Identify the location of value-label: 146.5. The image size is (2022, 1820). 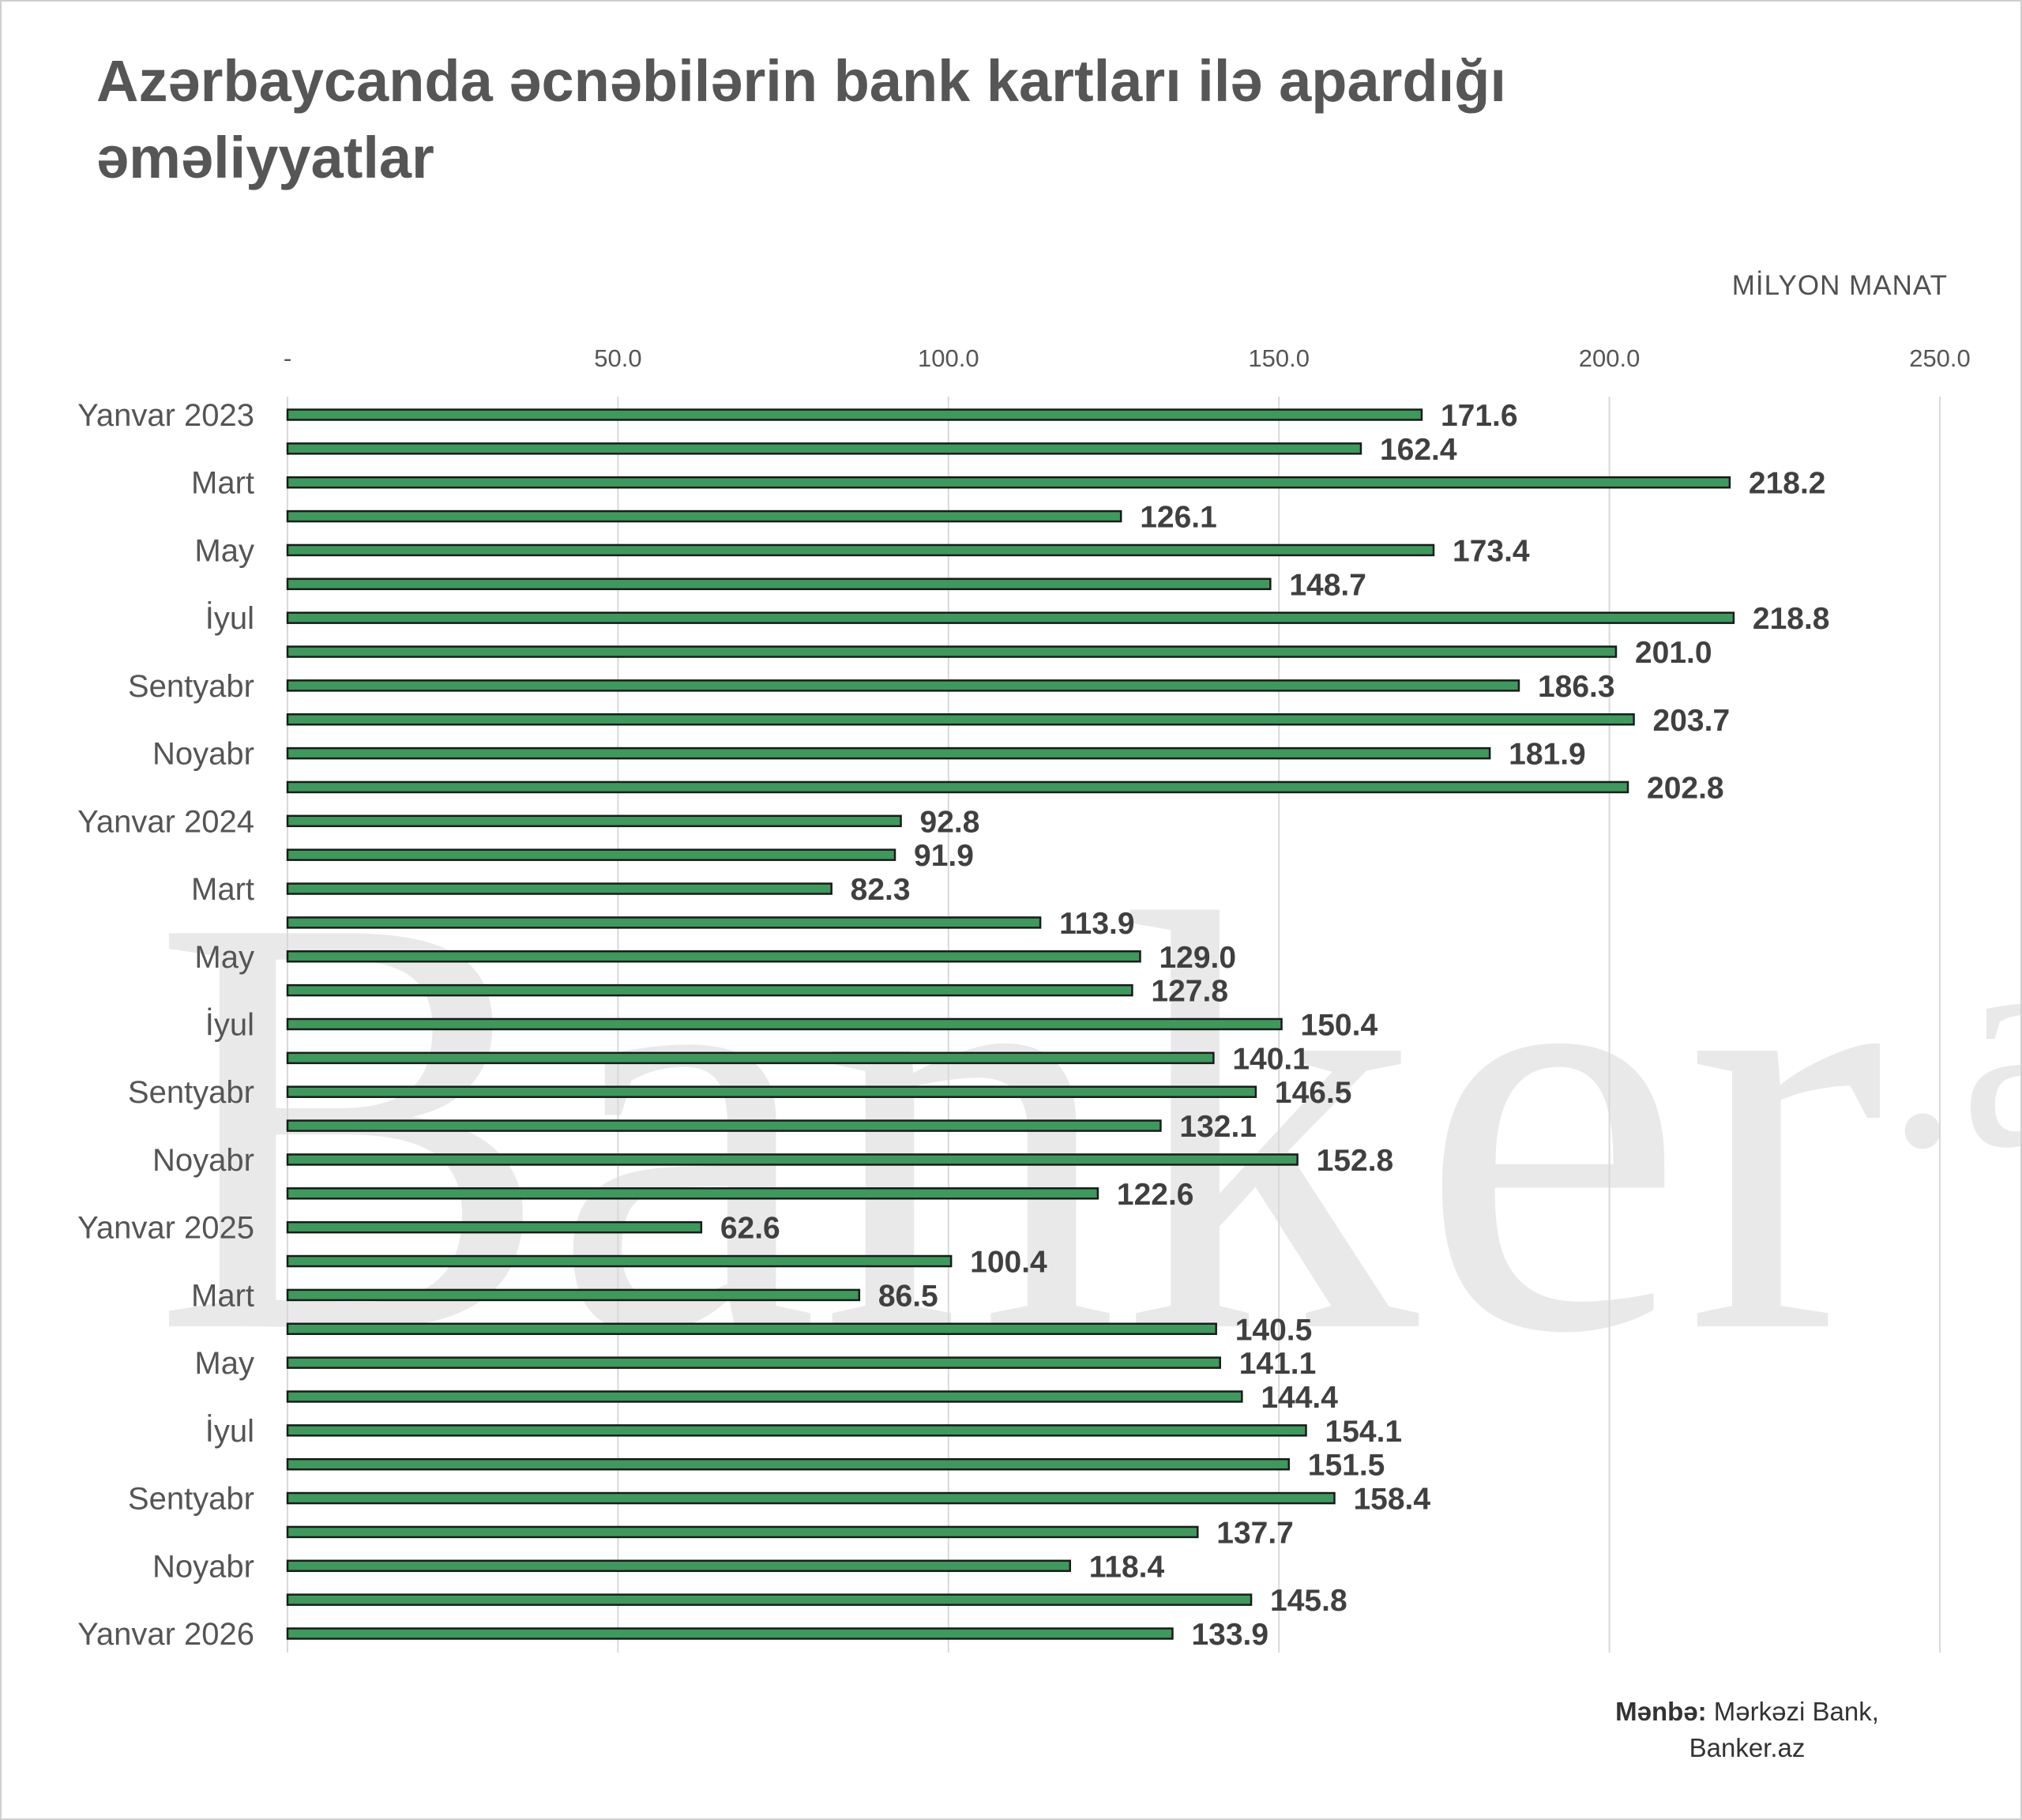
(1313, 1093).